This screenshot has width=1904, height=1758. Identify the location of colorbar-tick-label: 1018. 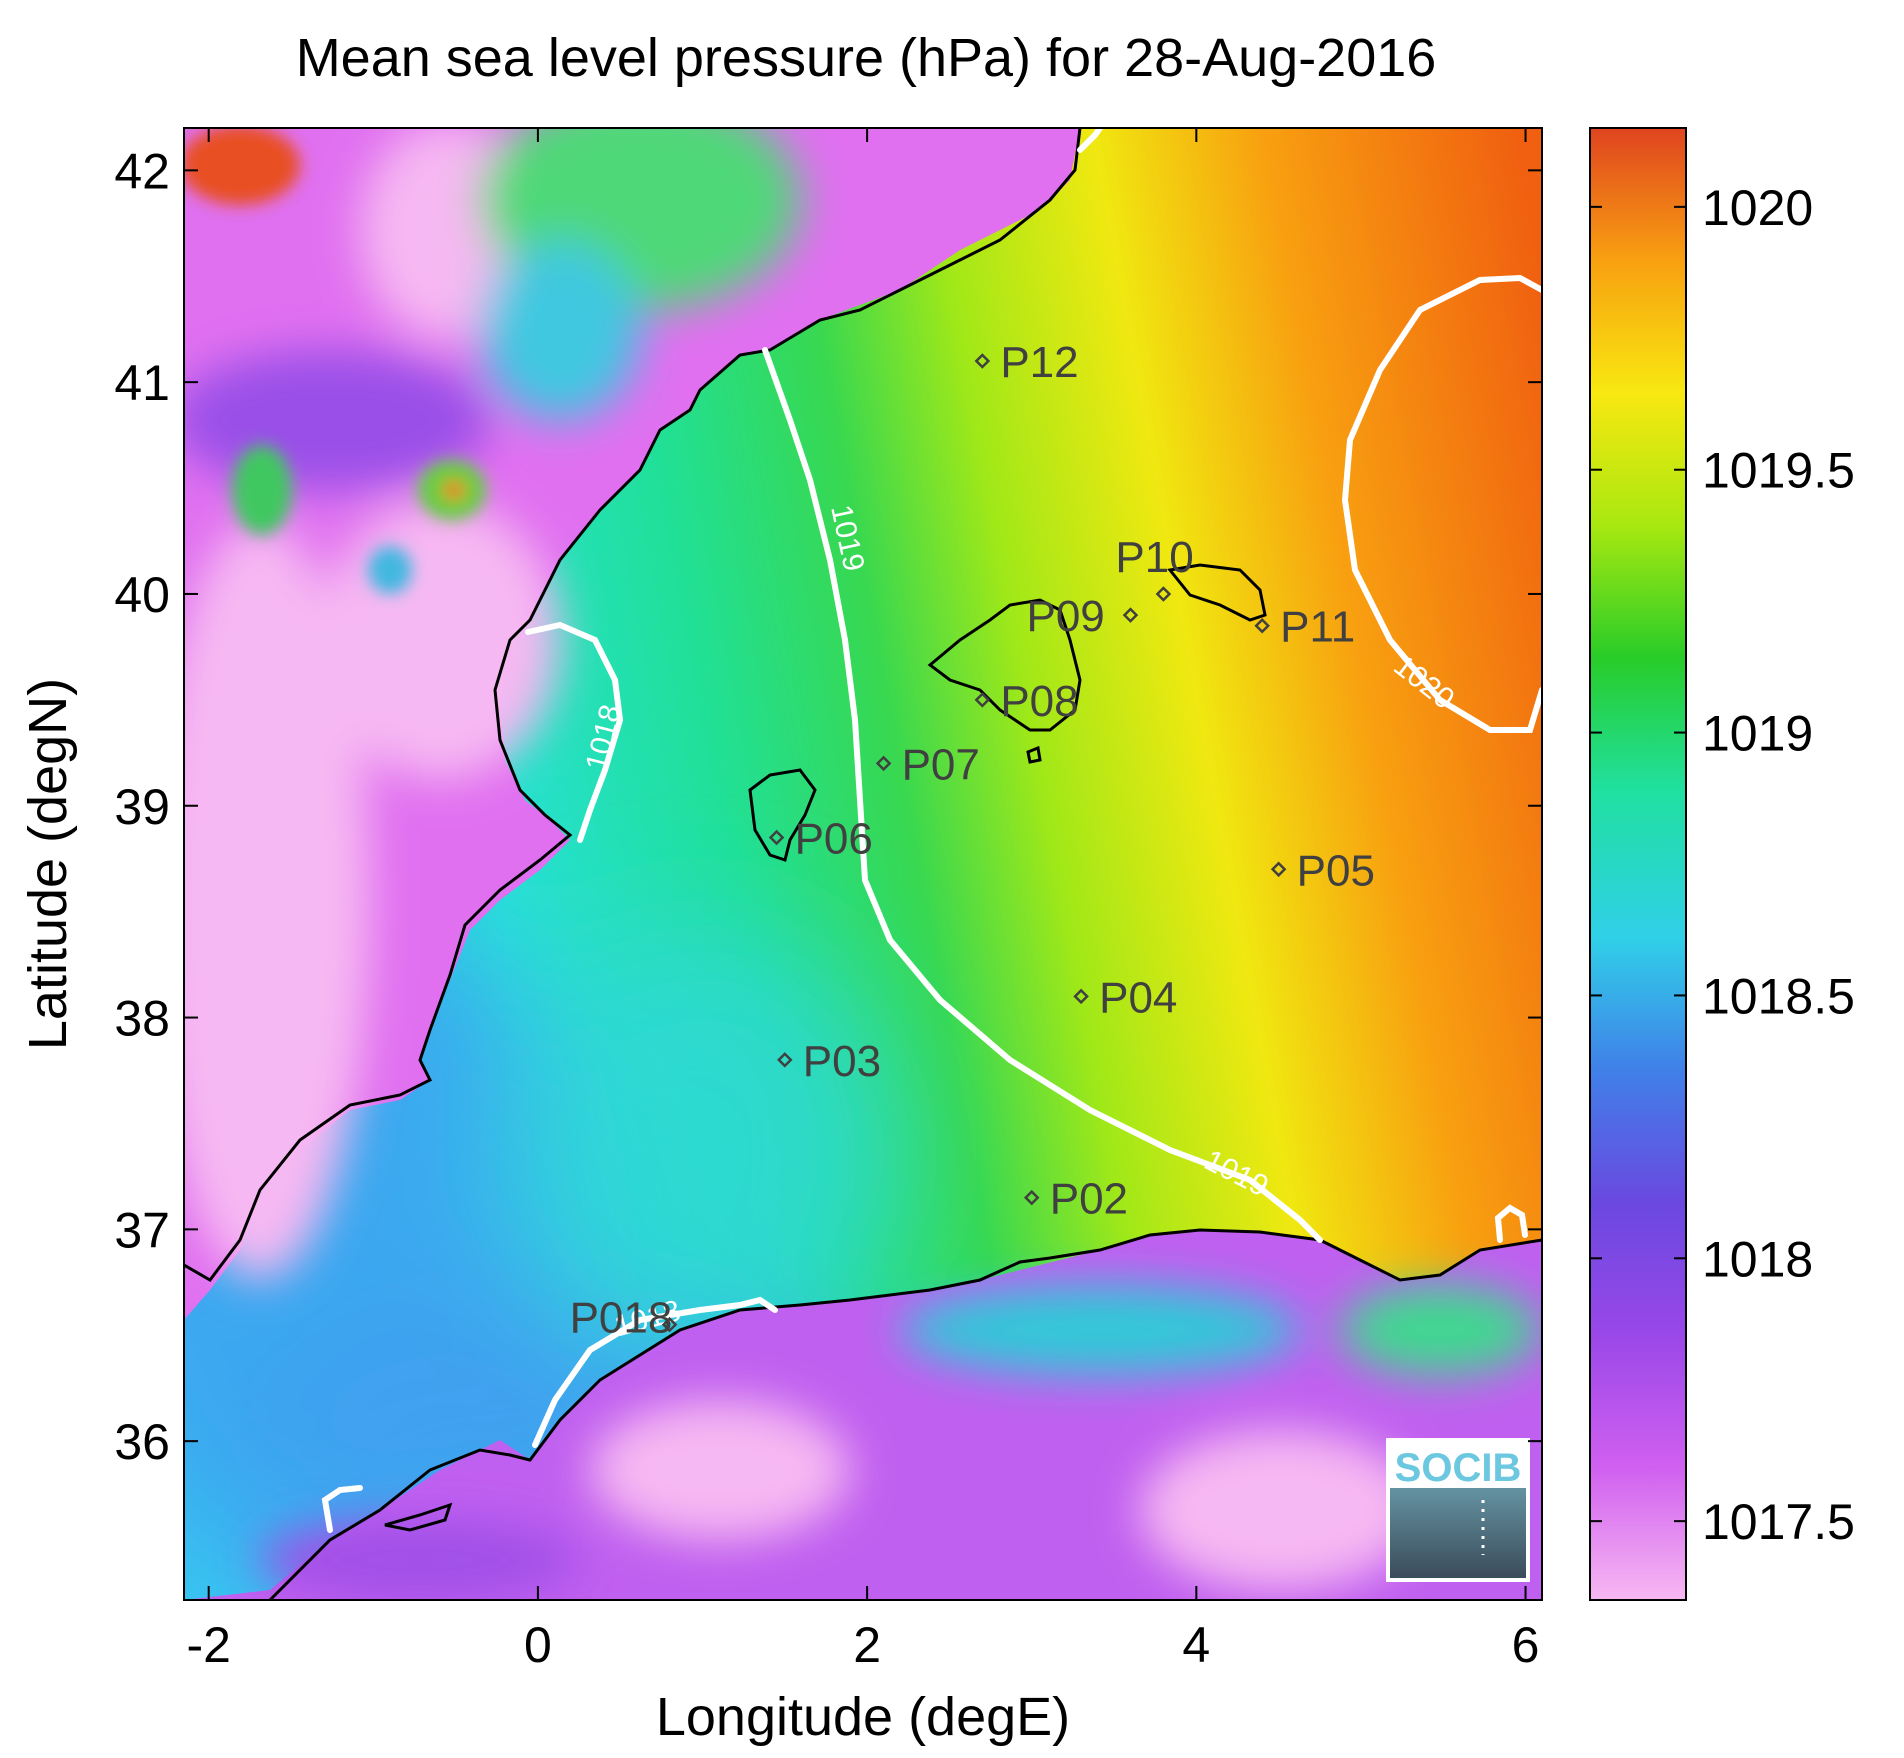
(1757, 1259).